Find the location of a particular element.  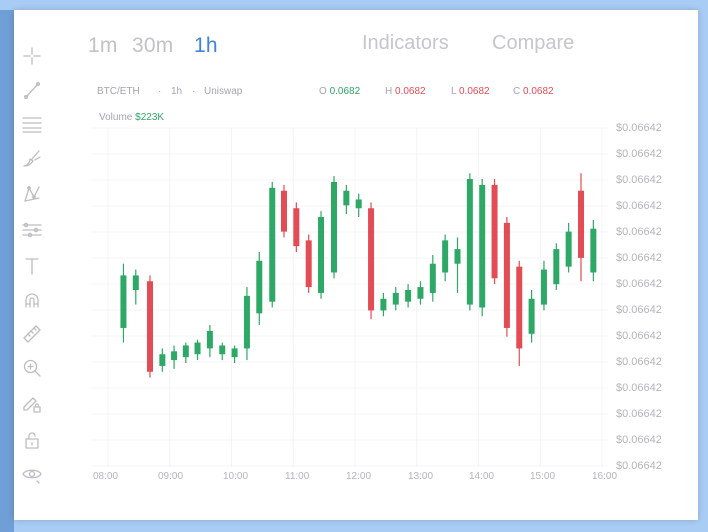

timeframe-30m: 30m is located at coordinates (153, 45).